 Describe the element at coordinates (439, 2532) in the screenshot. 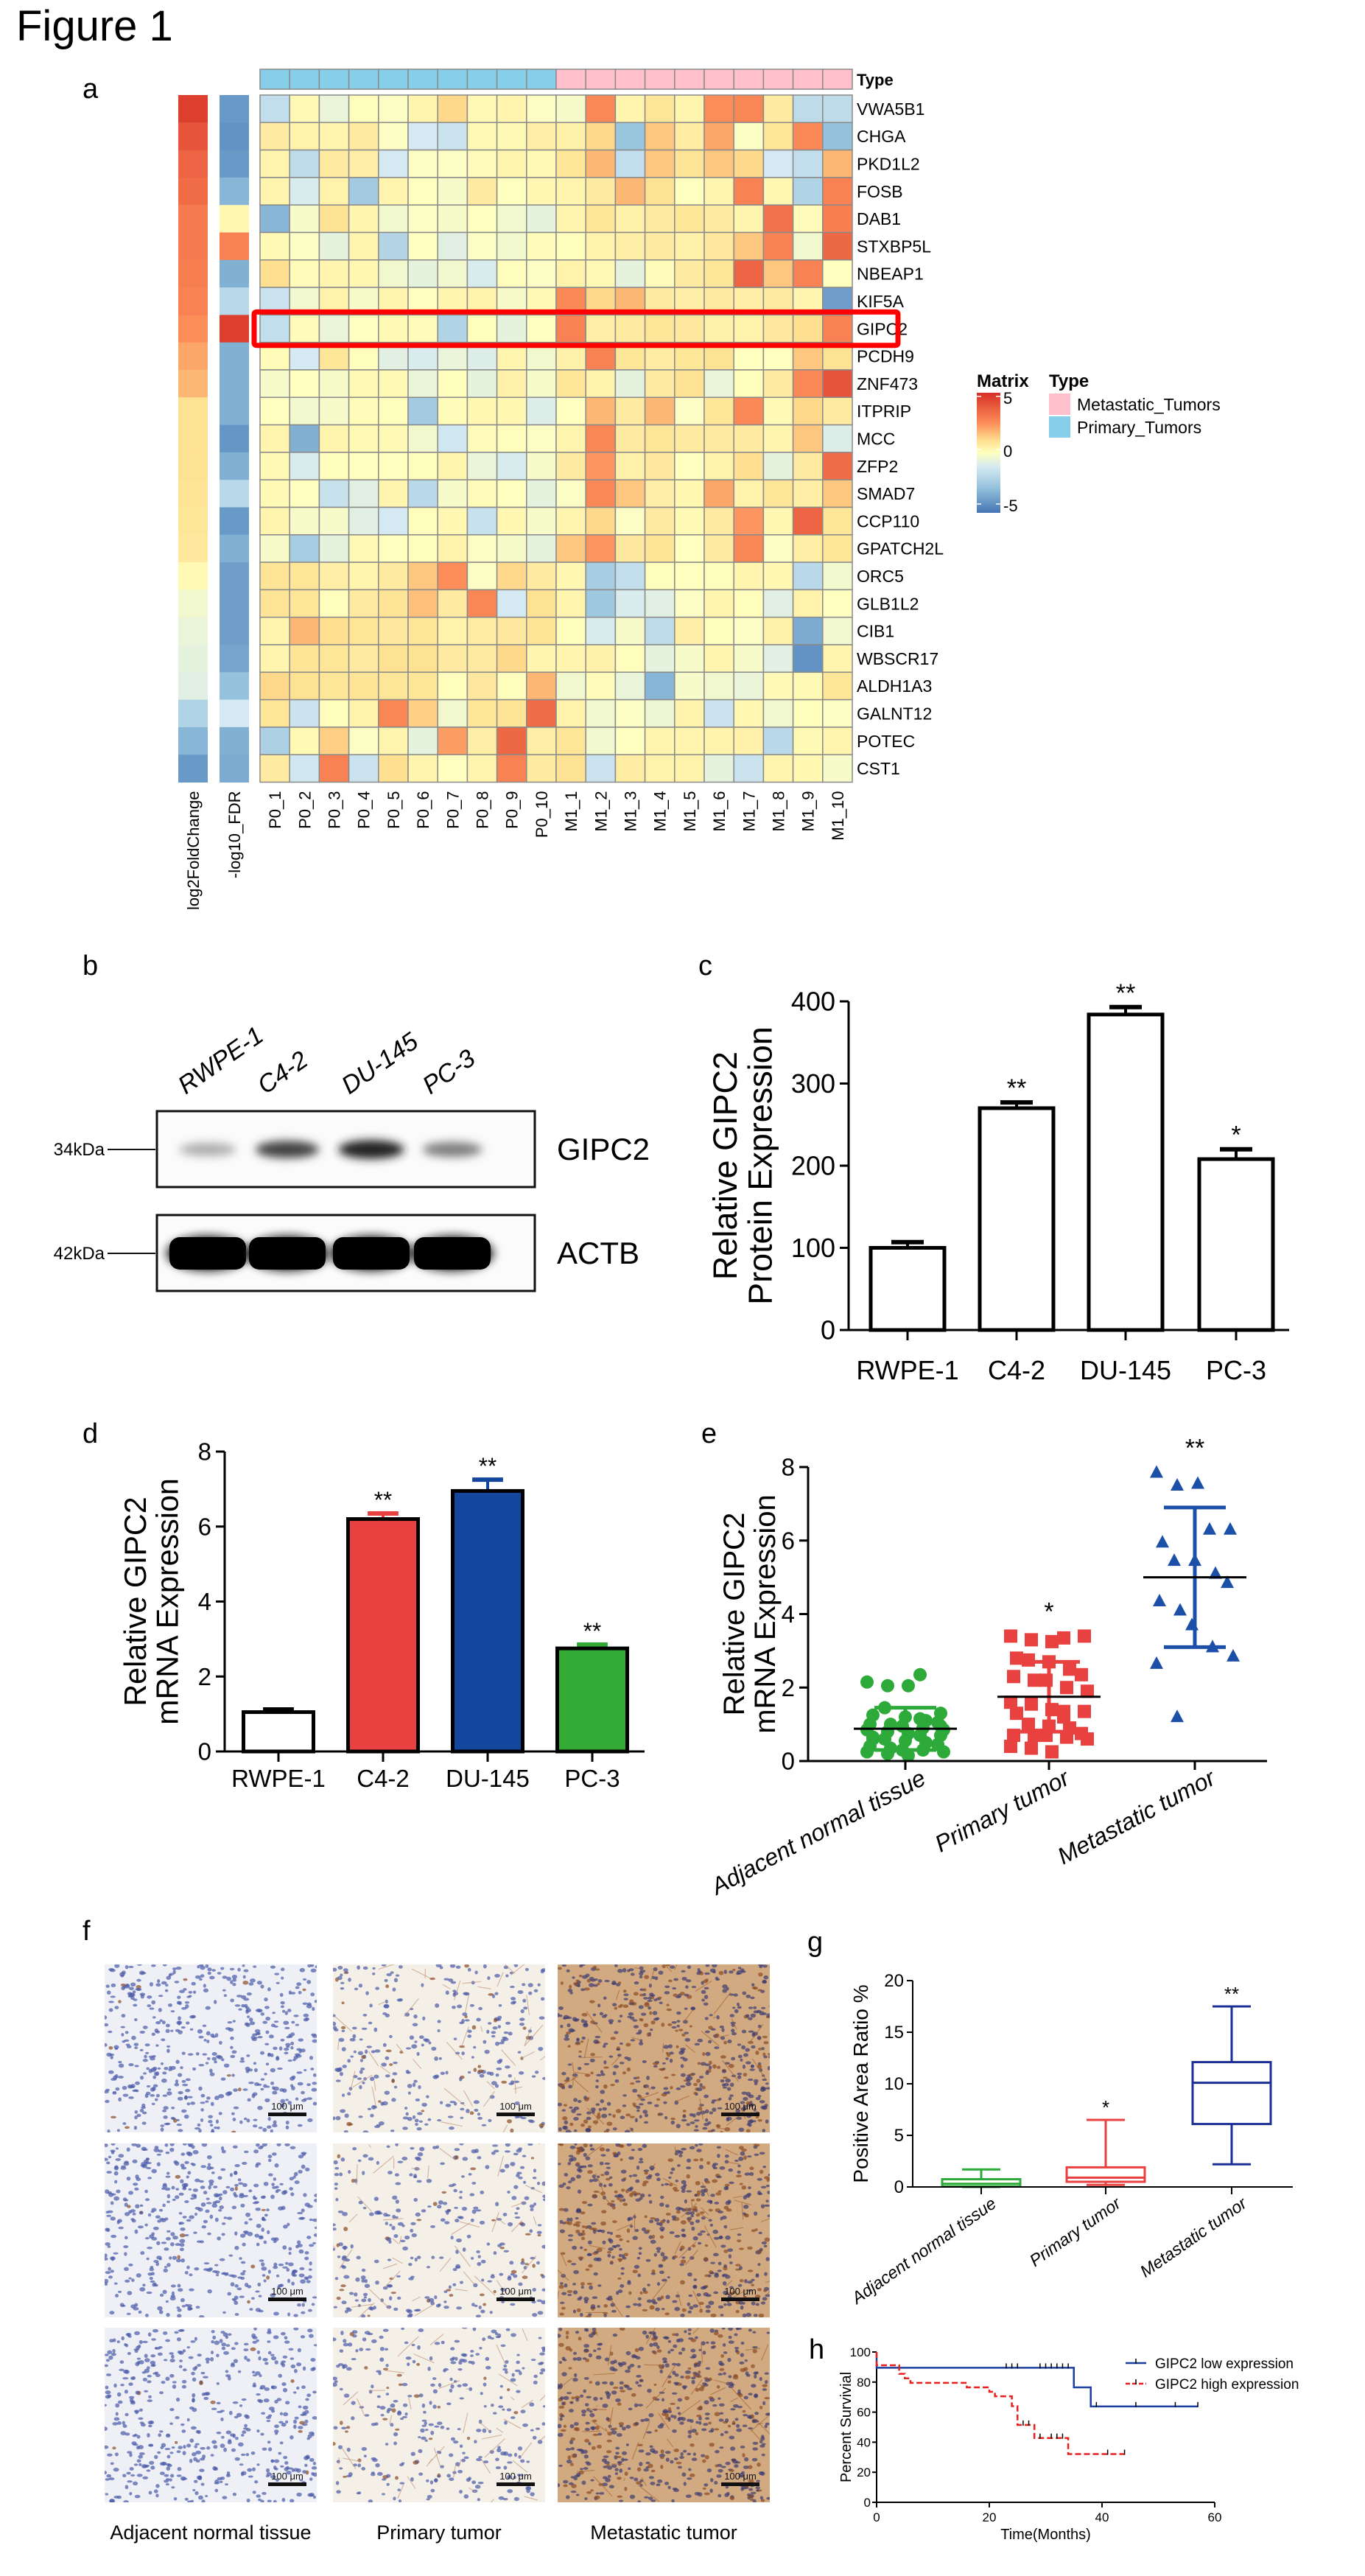

I see `ihc-column-caption: Primary tumor` at that location.